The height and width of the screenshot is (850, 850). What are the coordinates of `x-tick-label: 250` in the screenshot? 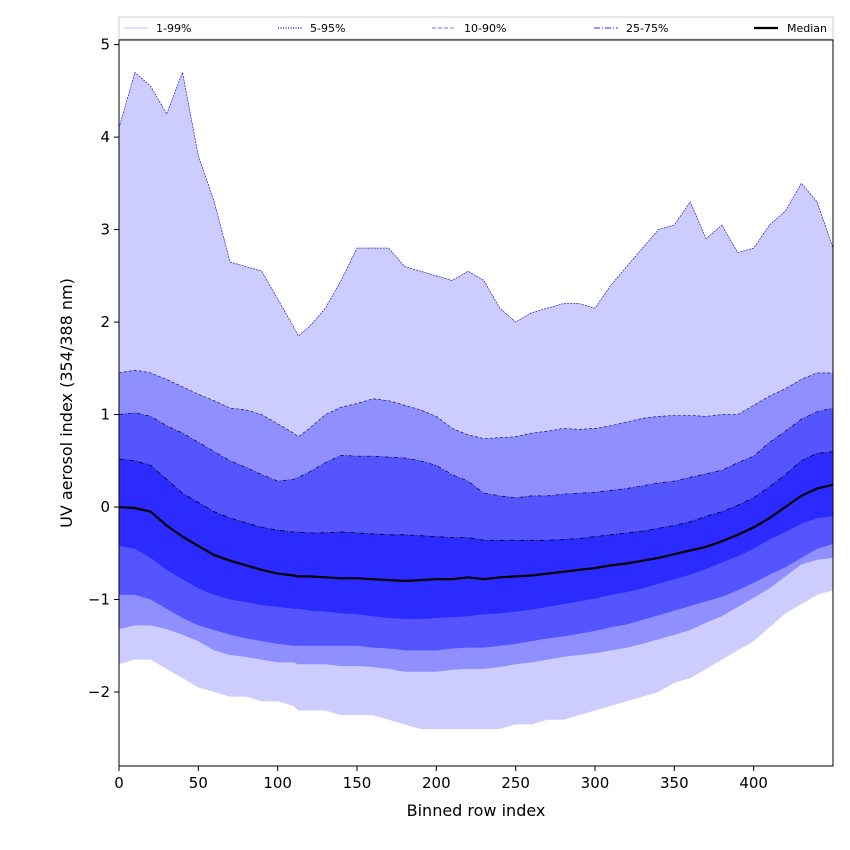 It's located at (515, 783).